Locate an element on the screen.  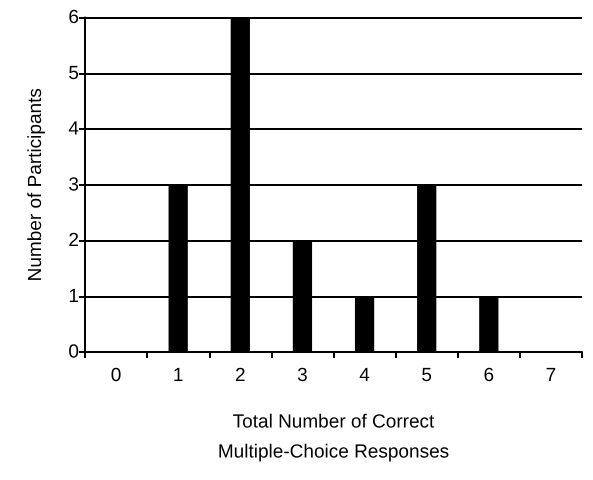
y-tick-label: 0 is located at coordinates (73, 352).